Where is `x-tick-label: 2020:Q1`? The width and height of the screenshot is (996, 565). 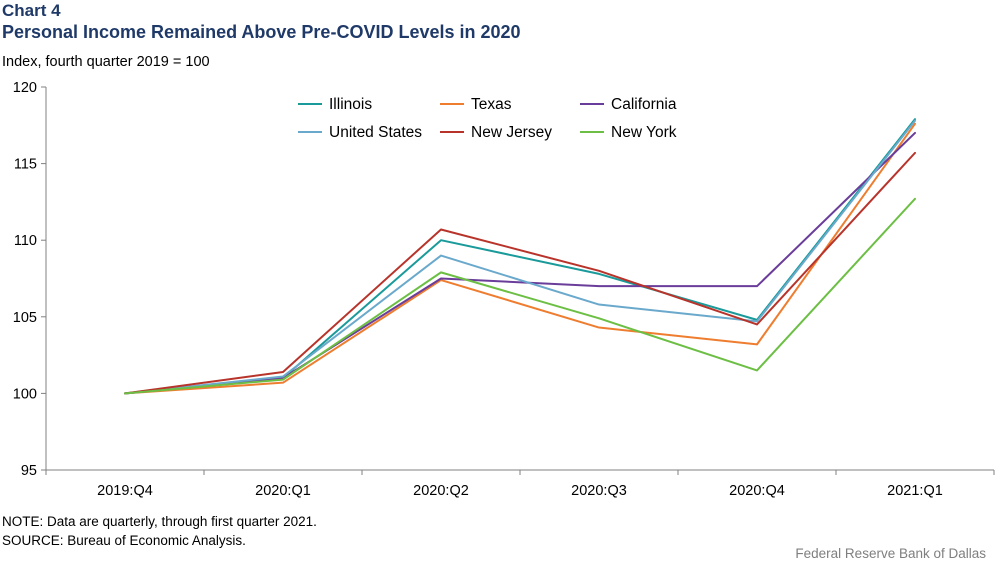
x-tick-label: 2020:Q1 is located at coordinates (283, 491).